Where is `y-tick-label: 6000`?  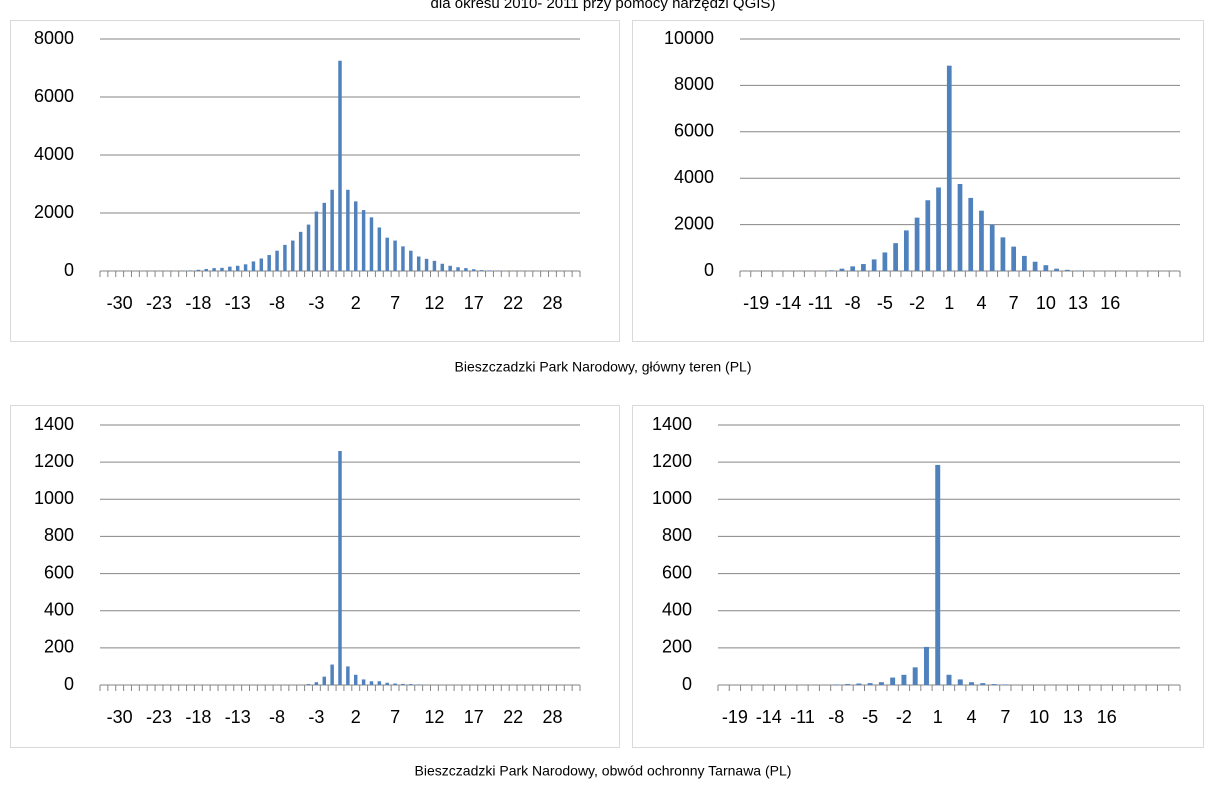
y-tick-label: 6000 is located at coordinates (54, 96).